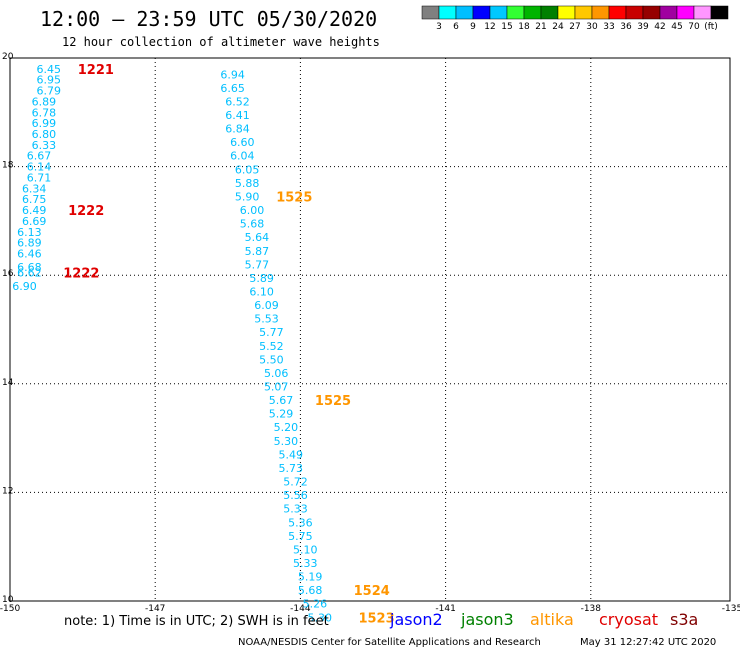  Describe the element at coordinates (372, 591) in the screenshot. I see `pass-time-label: 1524` at that location.